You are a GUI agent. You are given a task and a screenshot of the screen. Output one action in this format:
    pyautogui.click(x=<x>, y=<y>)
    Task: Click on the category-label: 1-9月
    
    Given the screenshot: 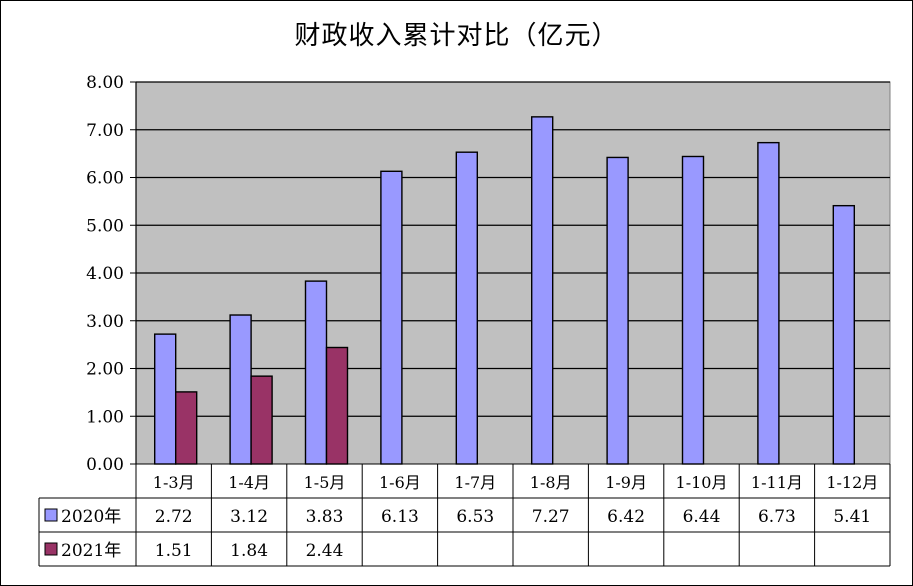 What is the action you would take?
    pyautogui.click(x=626, y=482)
    